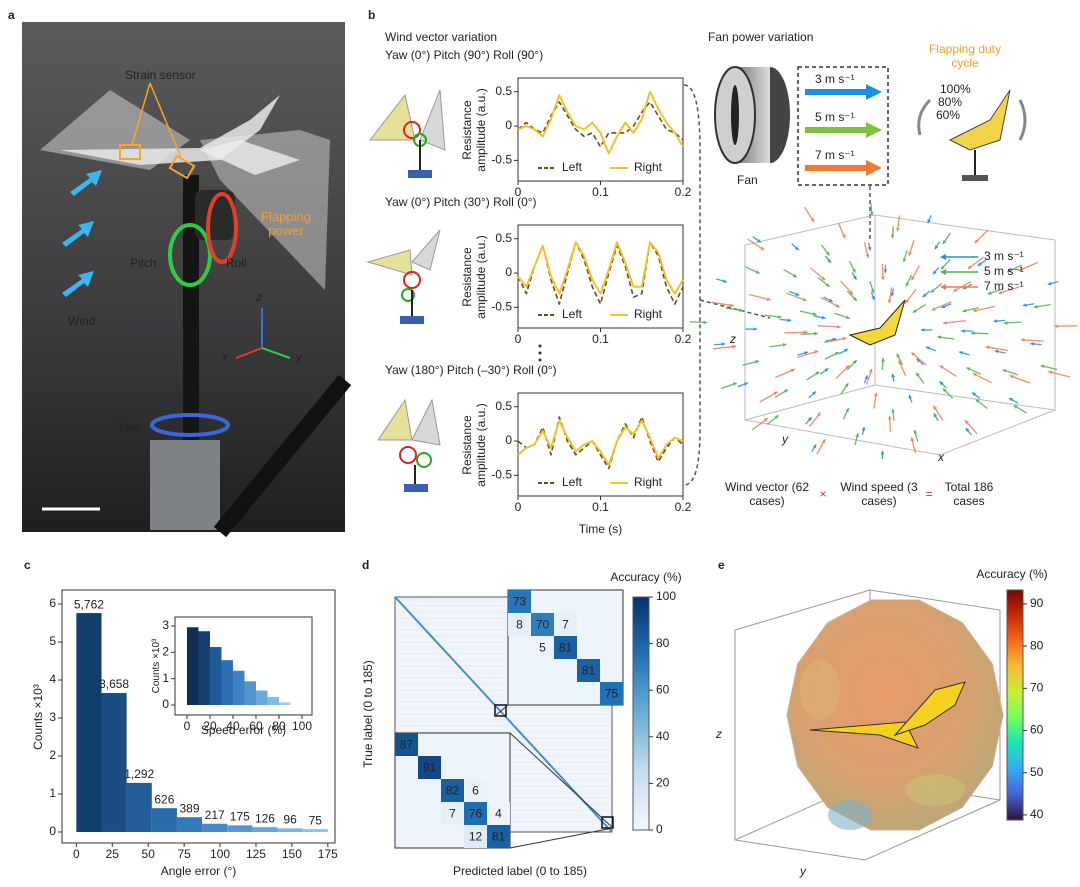  What do you see at coordinates (572, 167) in the screenshot?
I see `legend-label: Left` at bounding box center [572, 167].